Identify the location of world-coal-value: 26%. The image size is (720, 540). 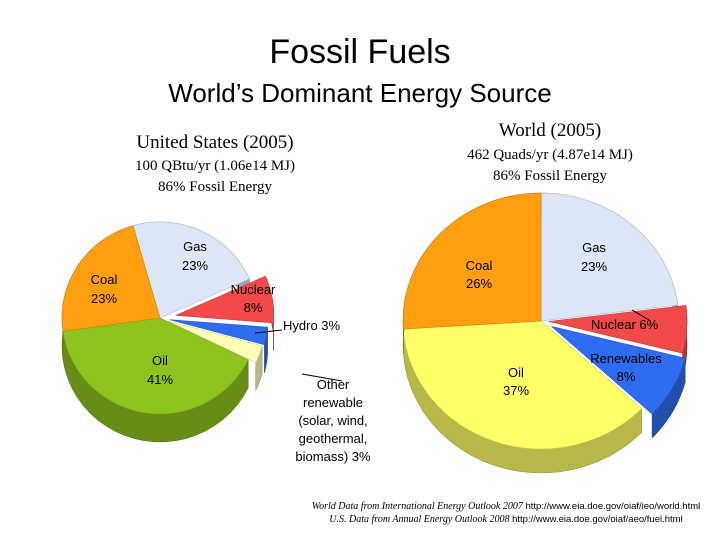
(479, 283).